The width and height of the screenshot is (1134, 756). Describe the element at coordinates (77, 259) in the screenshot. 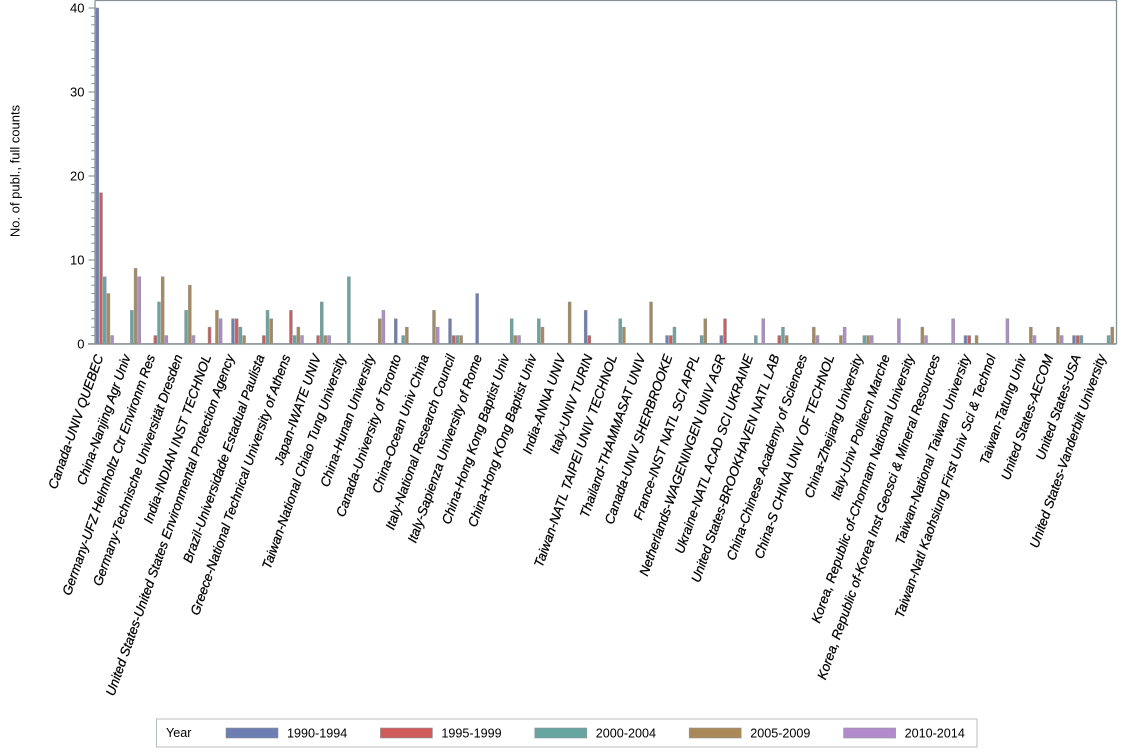

I see `svg-text: 10` at that location.